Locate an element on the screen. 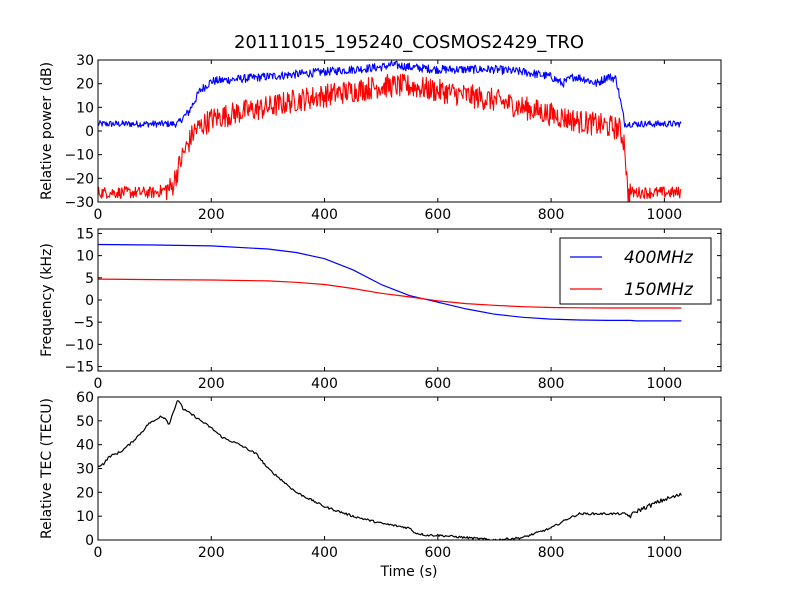 This screenshot has height=600, width=800. legend-label: 400MHz is located at coordinates (659, 258).